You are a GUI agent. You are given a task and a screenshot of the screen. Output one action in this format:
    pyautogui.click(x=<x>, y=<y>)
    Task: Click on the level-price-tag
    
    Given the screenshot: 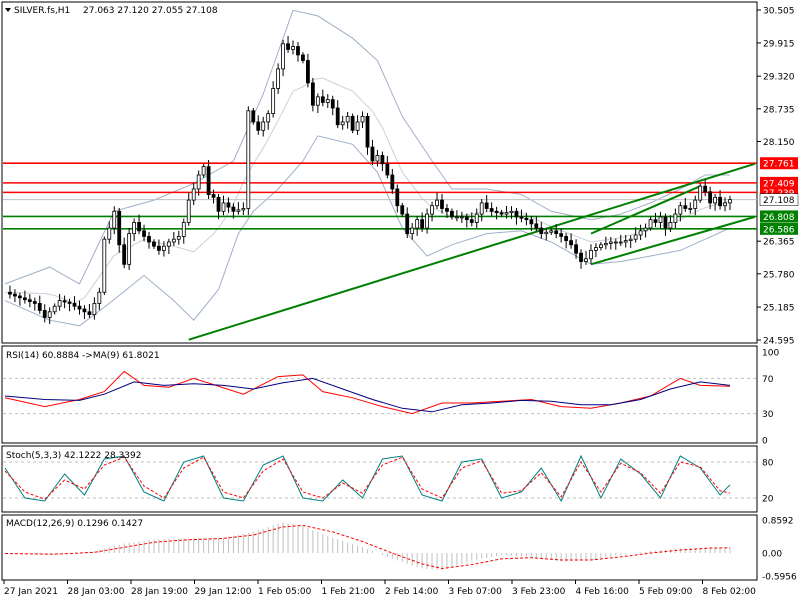 What is the action you would take?
    pyautogui.click(x=779, y=163)
    